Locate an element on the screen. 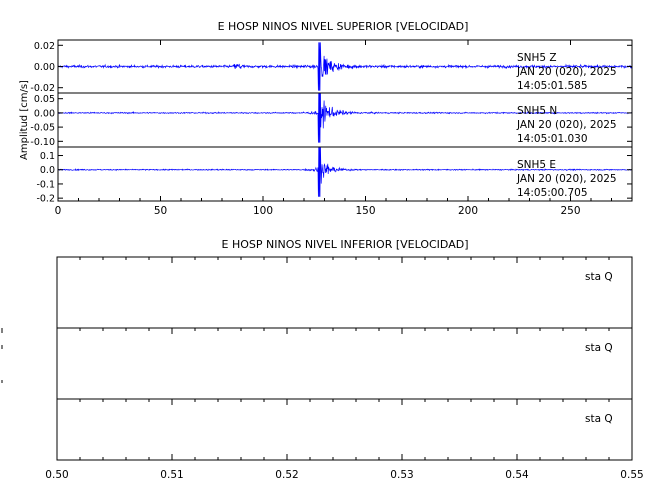 The width and height of the screenshot is (650, 500). top-chart-ylabel: Amplitud [cm/s] is located at coordinates (24, 120).